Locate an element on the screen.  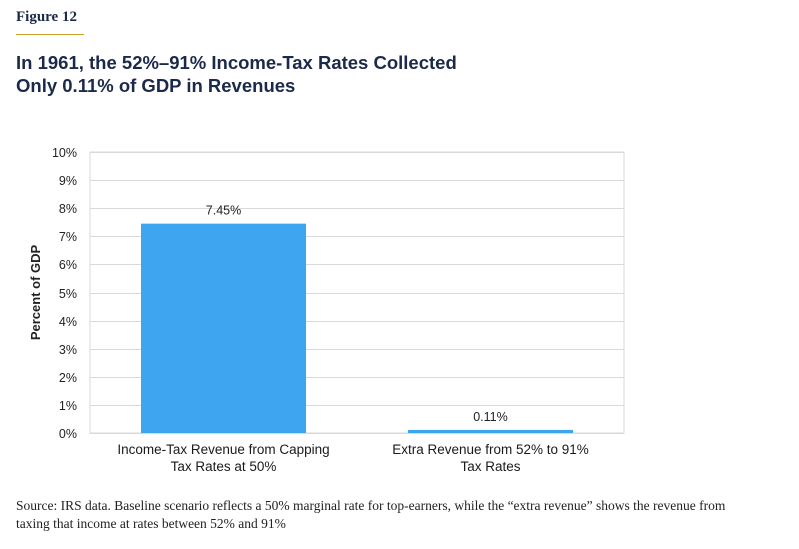
x-category-label: Tax Rates is located at coordinates (490, 466).